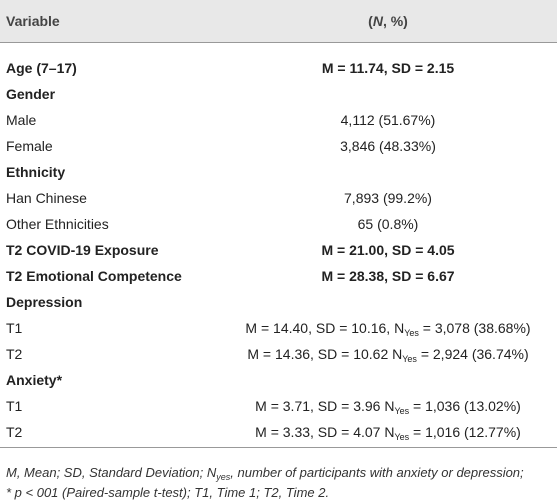 Image resolution: width=557 pixels, height=504 pixels. I want to click on table-rule, so click(278, 447).